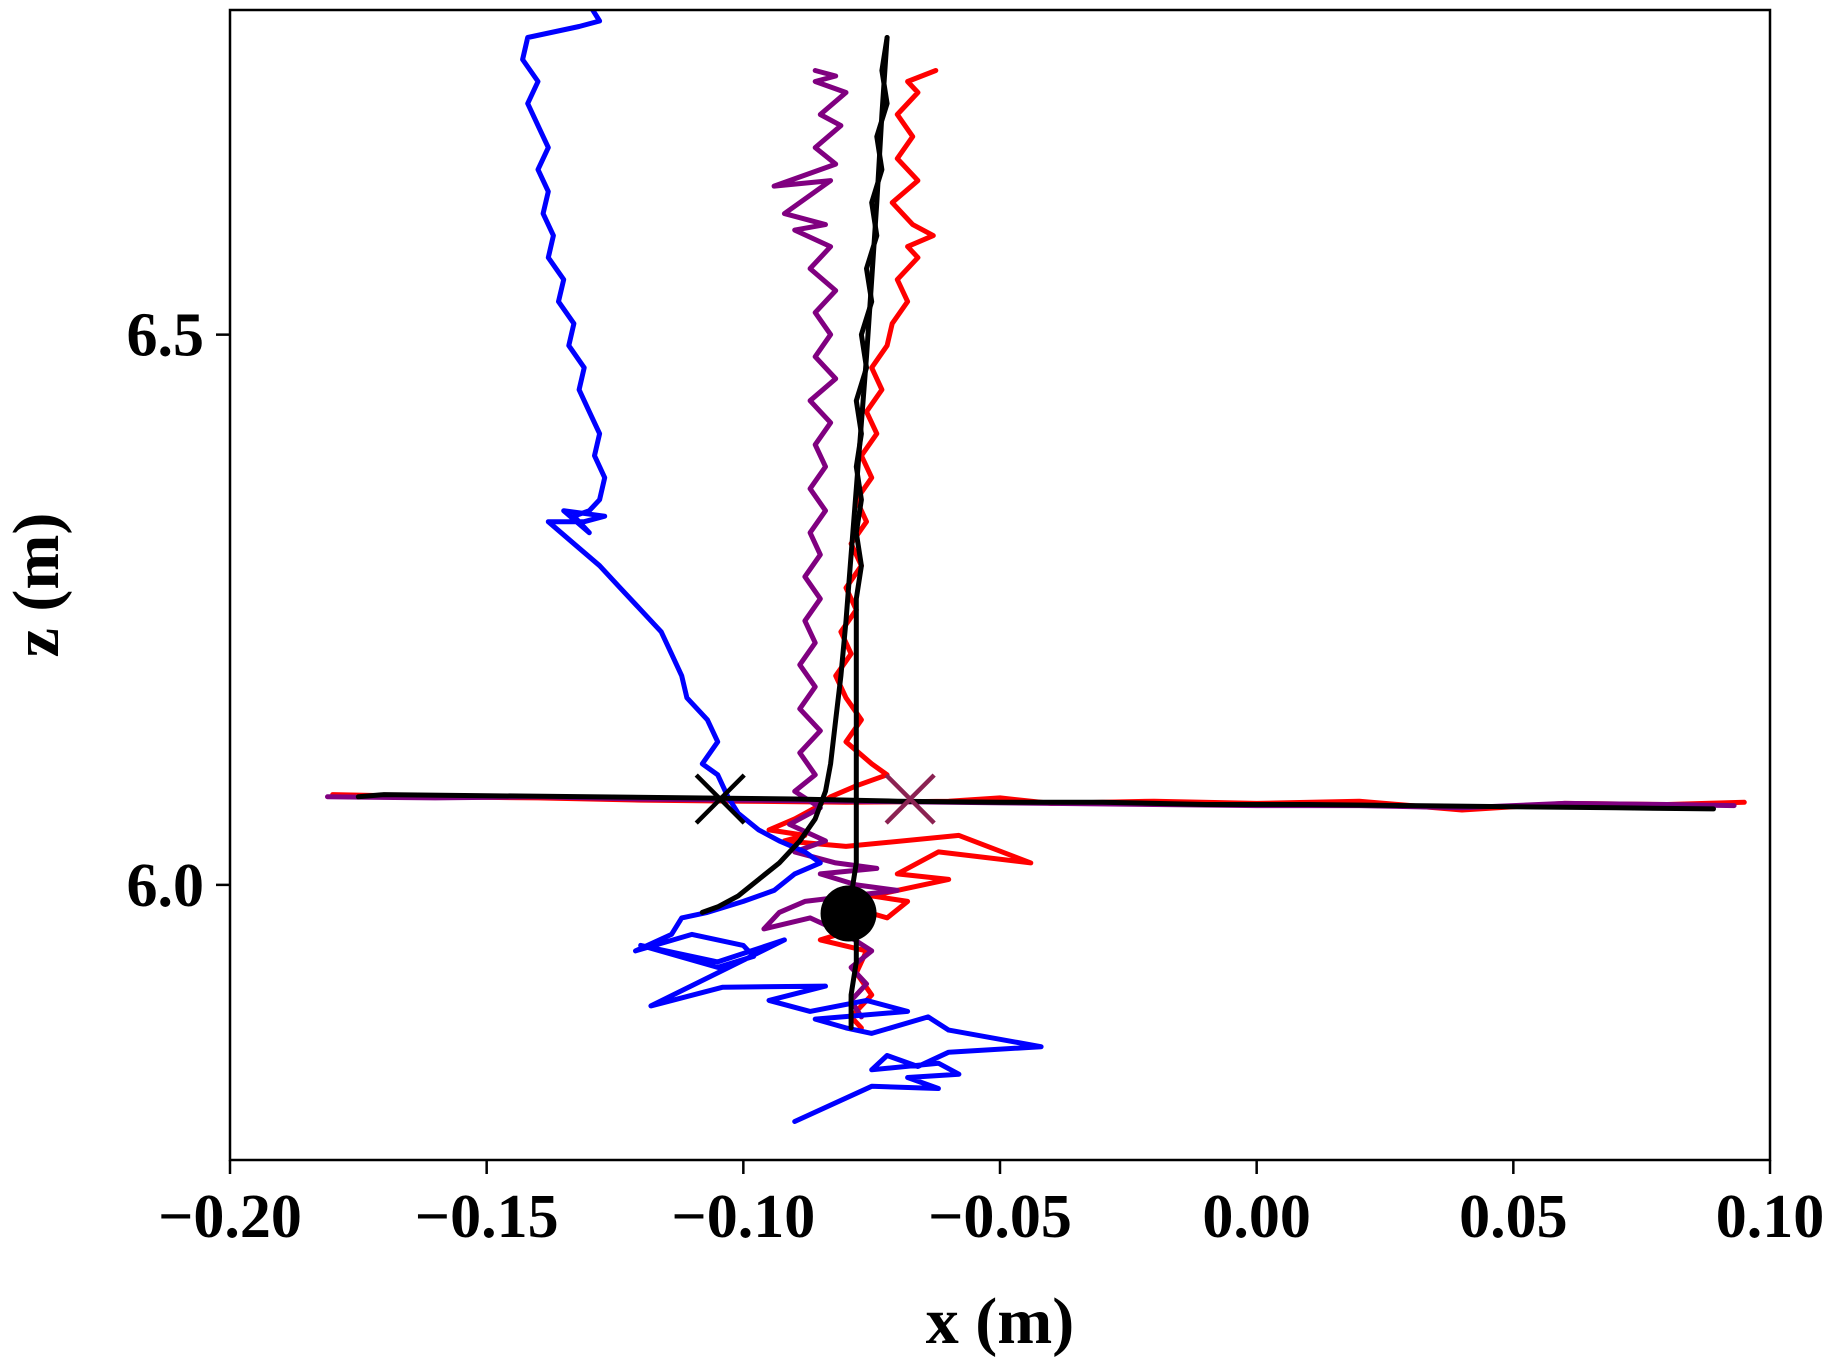 Image resolution: width=1842 pixels, height=1362 pixels. What do you see at coordinates (166, 336) in the screenshot?
I see `y-tick-label: 6.5` at bounding box center [166, 336].